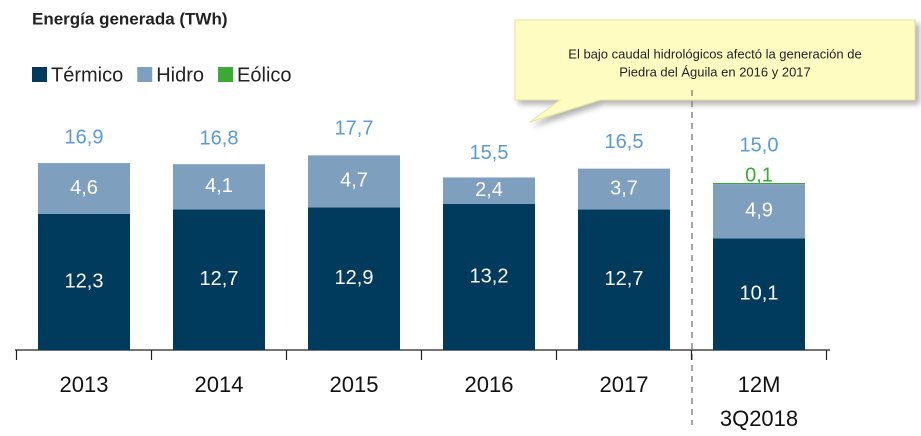 This screenshot has width=921, height=436. I want to click on data-label: 4,1, so click(219, 186).